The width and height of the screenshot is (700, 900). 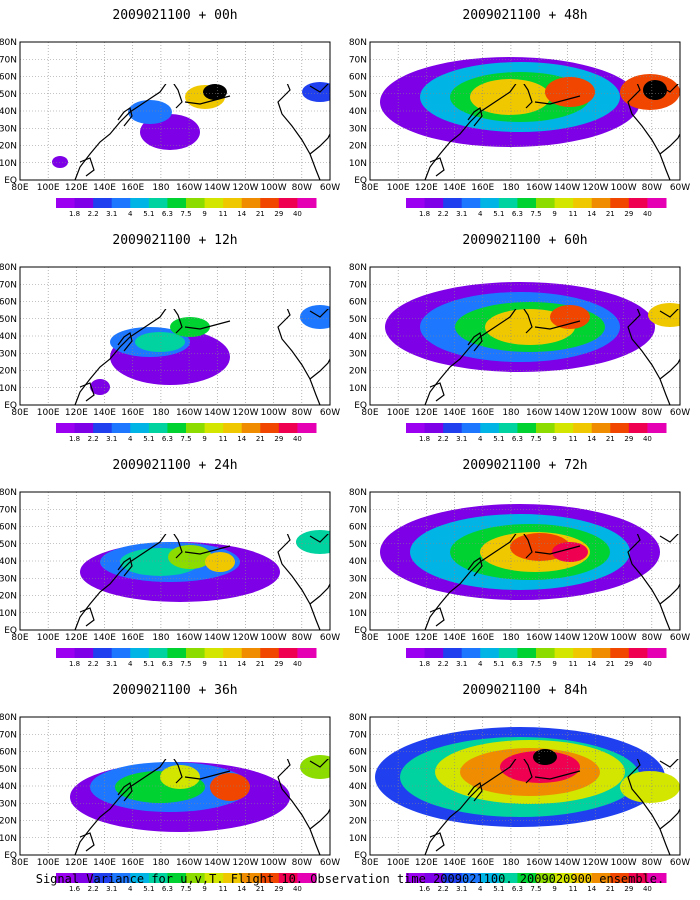 I want to click on colorbar-label: 7.5, so click(x=185, y=214).